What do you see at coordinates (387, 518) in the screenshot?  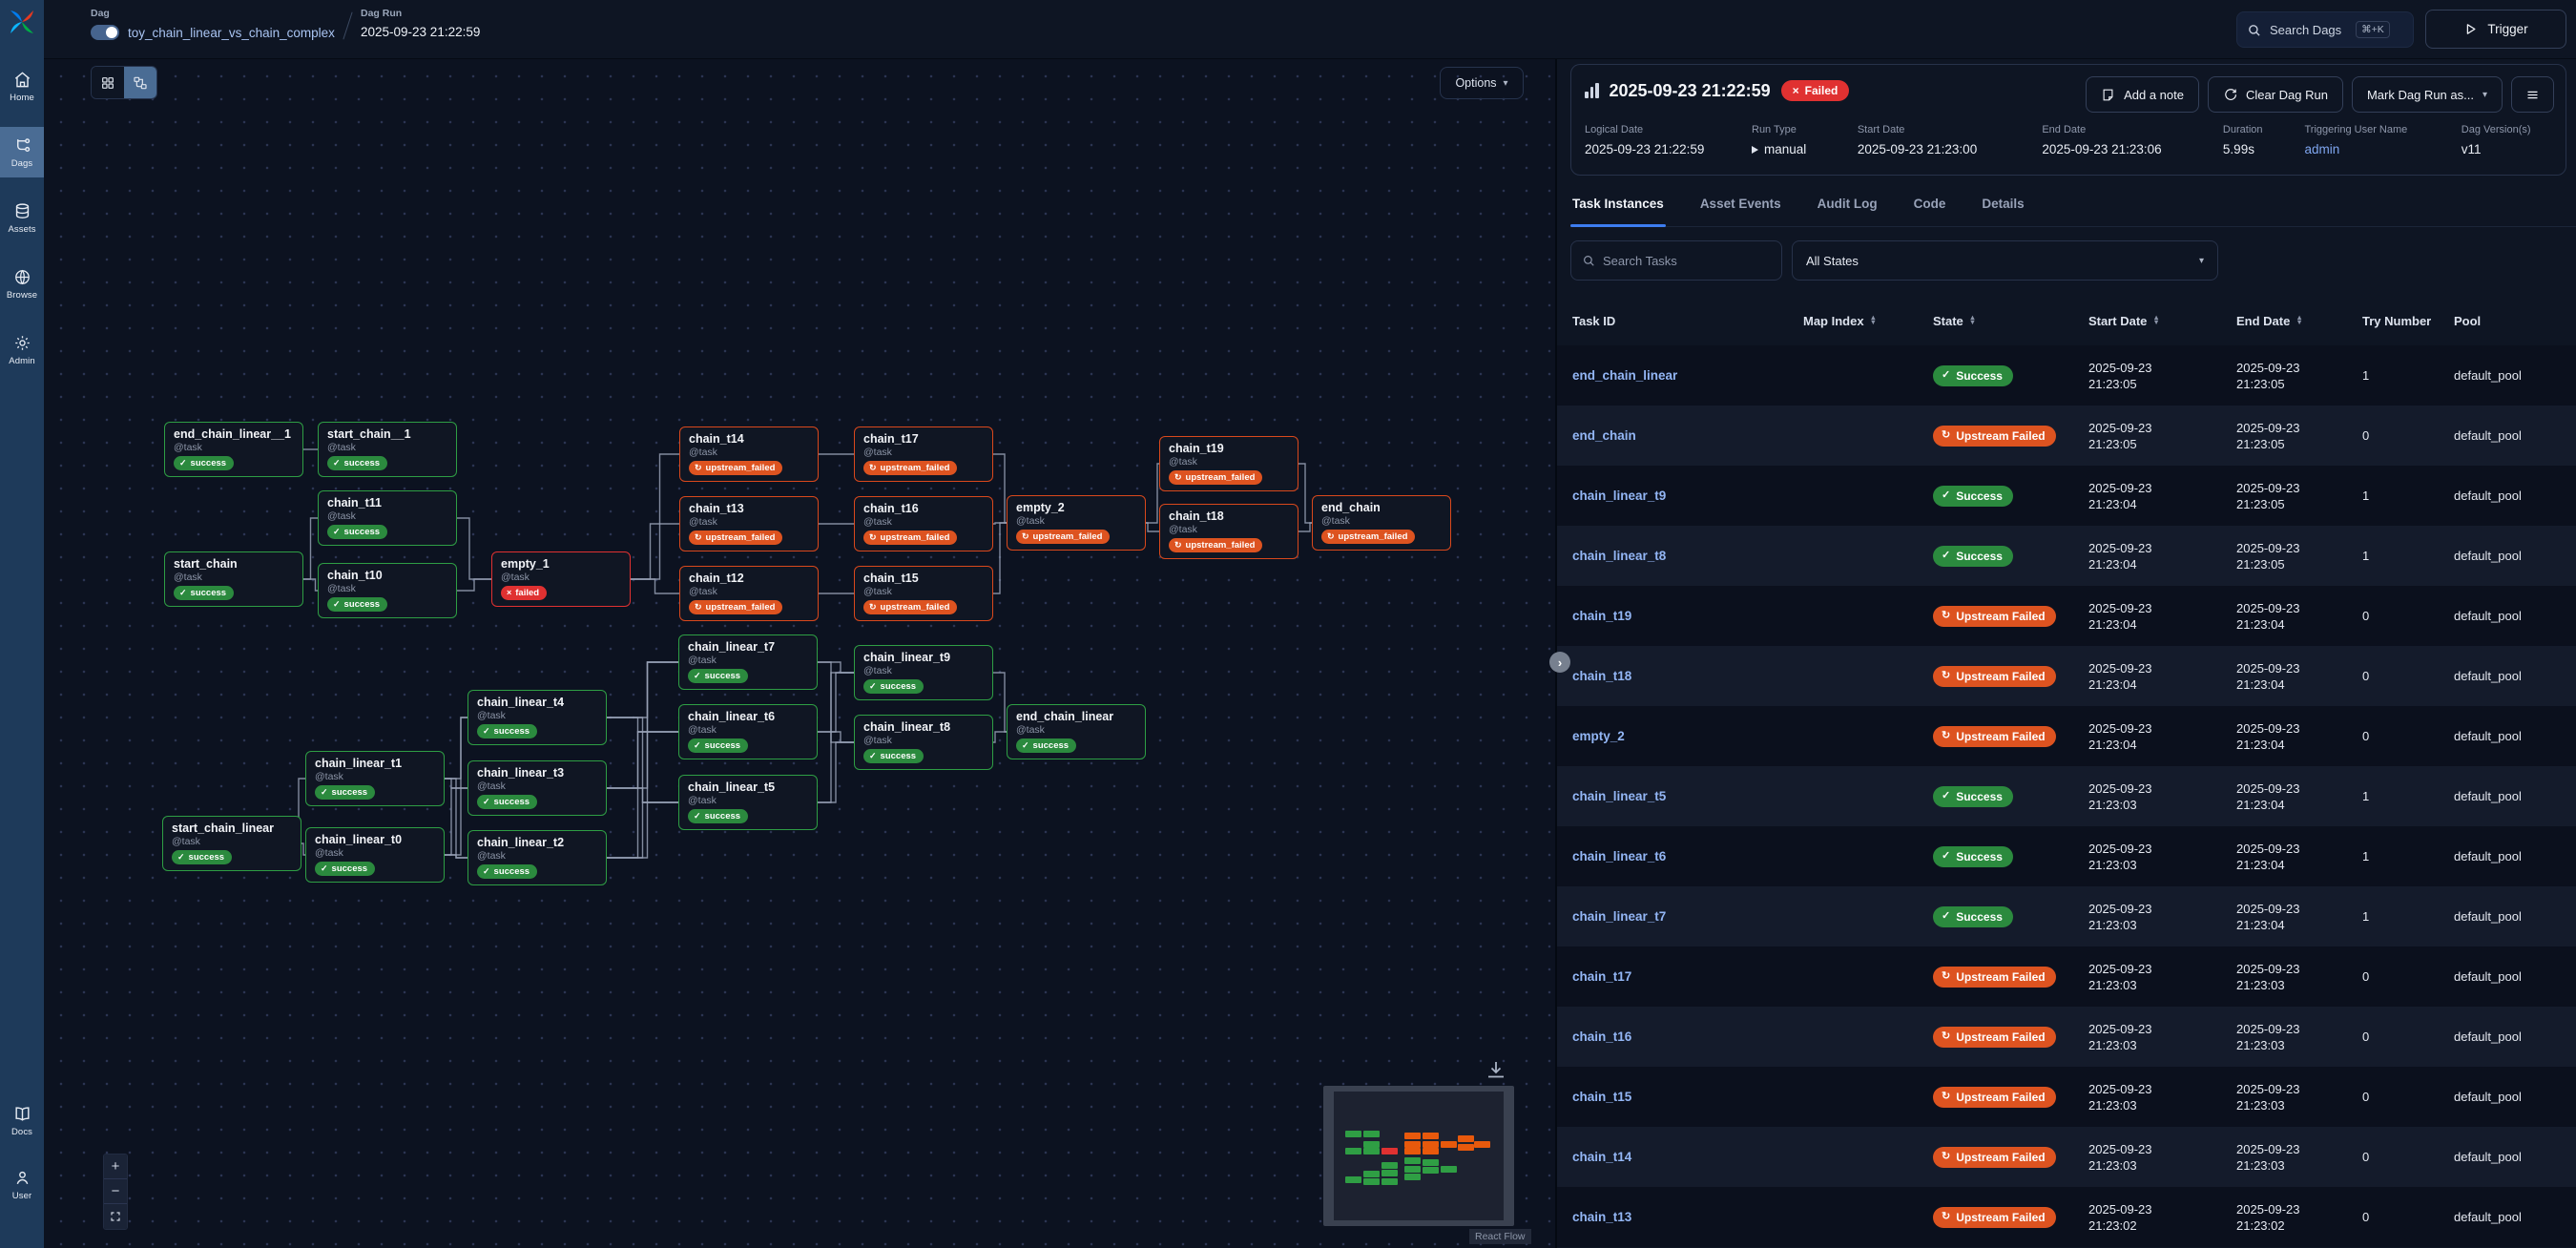 I see `graph-node-chain_t11: chain_t11 @task ✓ success` at bounding box center [387, 518].